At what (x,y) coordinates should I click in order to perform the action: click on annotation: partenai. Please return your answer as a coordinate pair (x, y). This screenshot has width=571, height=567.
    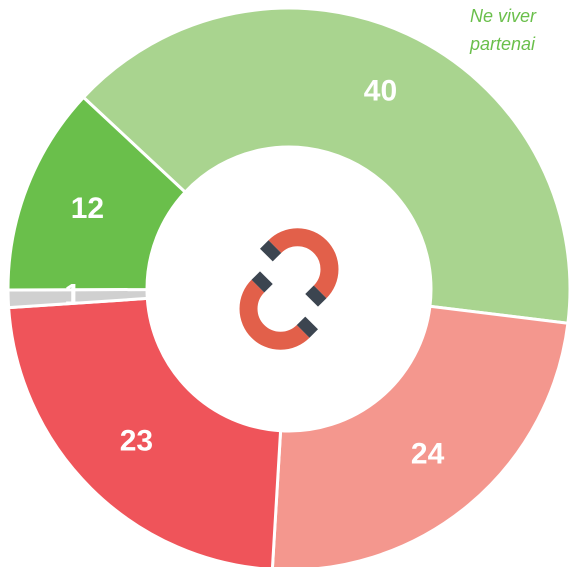
    Looking at the image, I should click on (502, 44).